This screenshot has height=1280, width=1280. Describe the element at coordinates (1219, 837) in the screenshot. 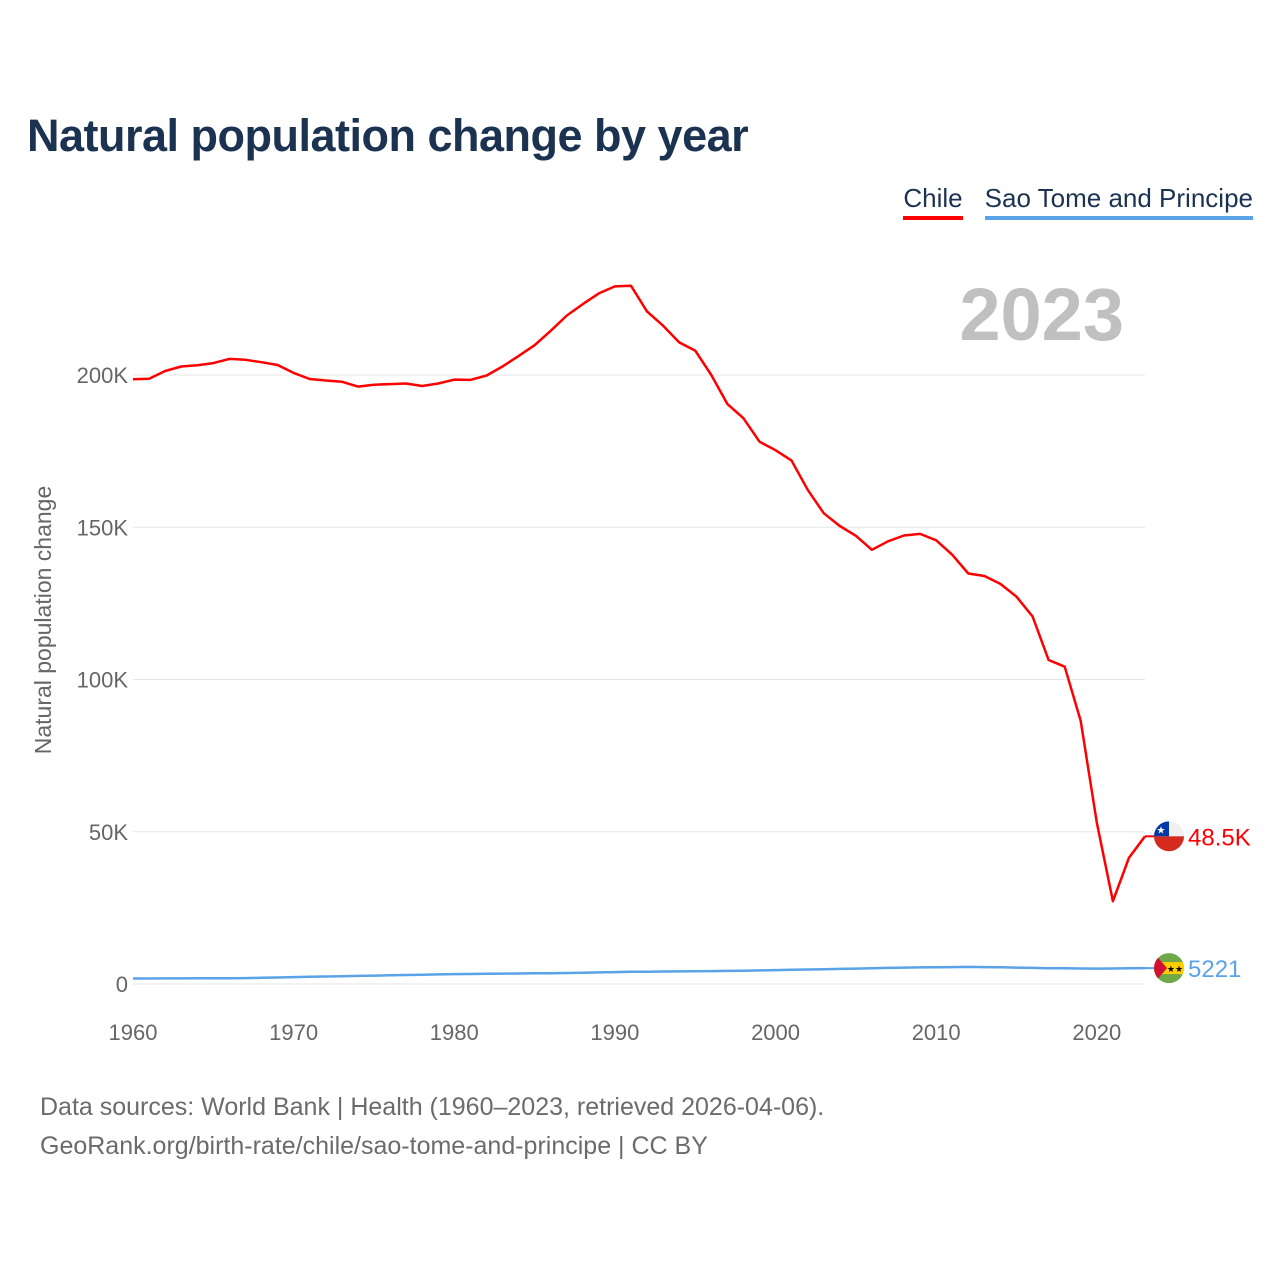

I see `end-value-label: 48.5K` at that location.